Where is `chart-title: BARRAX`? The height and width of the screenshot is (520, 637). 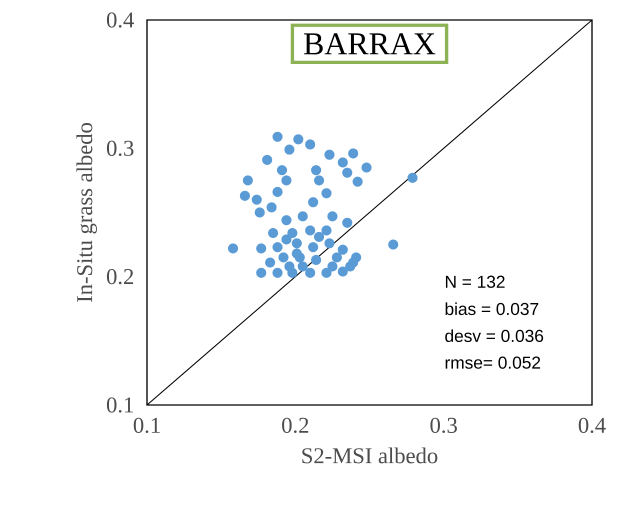
chart-title: BARRAX is located at coordinates (370, 43).